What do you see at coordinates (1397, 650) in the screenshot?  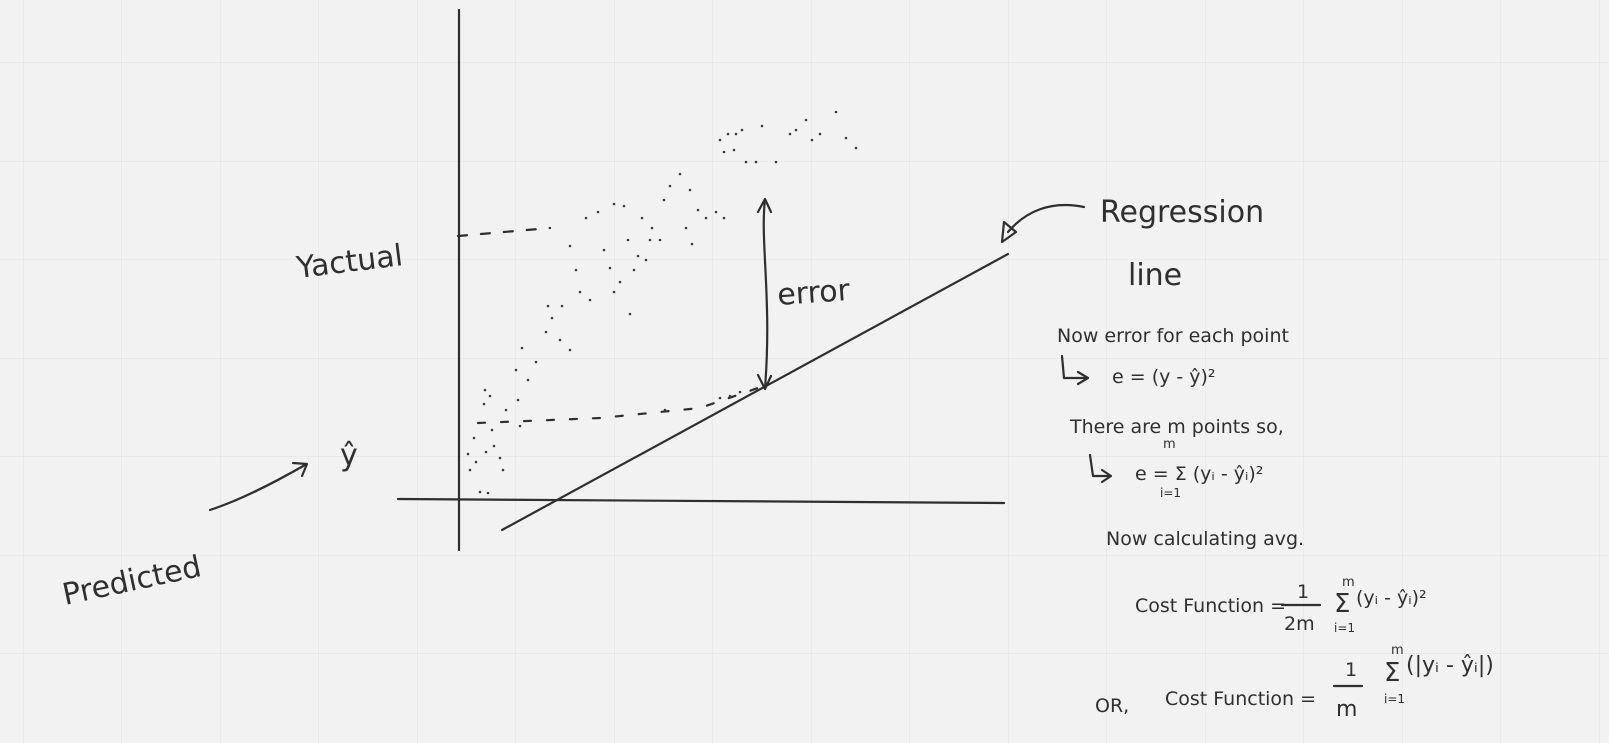 I see `cost-sum-upper-2: m` at bounding box center [1397, 650].